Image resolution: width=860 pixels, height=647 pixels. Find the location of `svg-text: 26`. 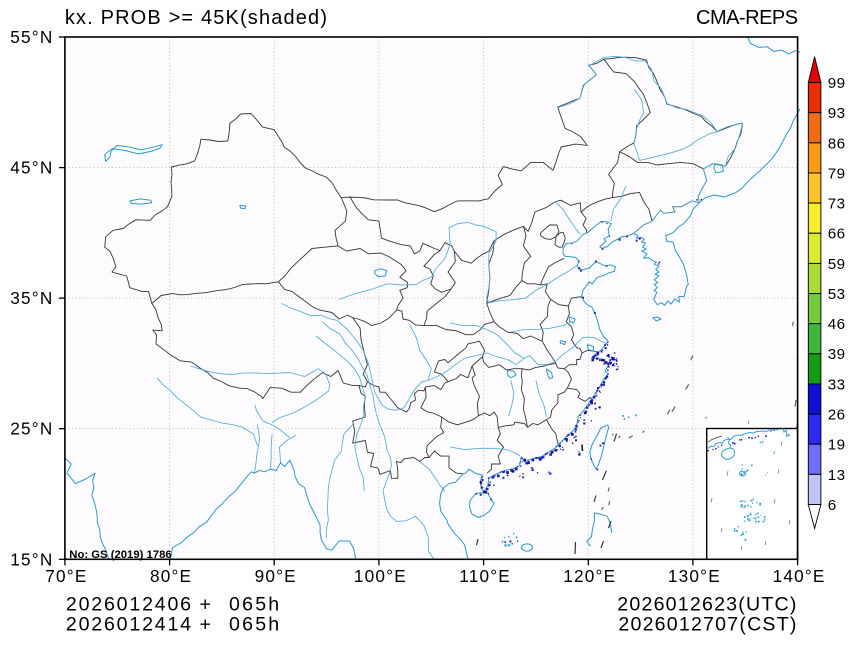

svg-text: 26 is located at coordinates (837, 415).